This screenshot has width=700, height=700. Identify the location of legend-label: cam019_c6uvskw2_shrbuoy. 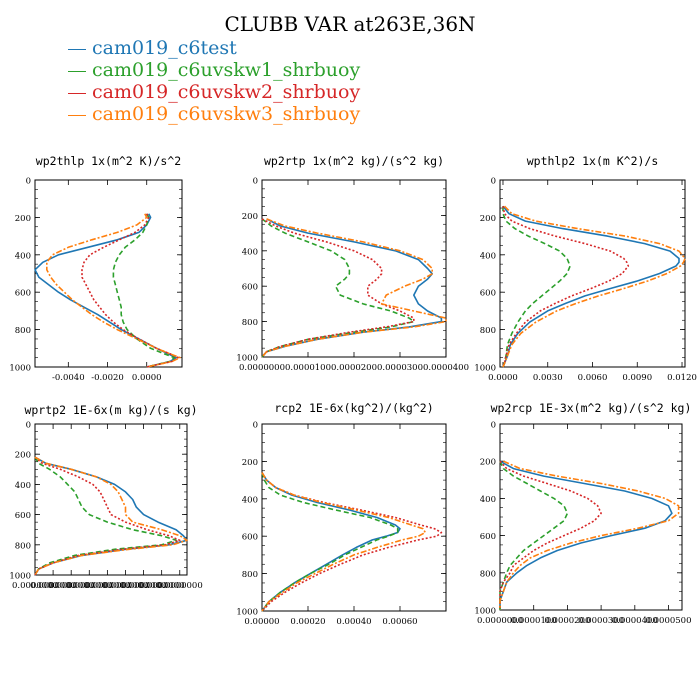
(226, 92).